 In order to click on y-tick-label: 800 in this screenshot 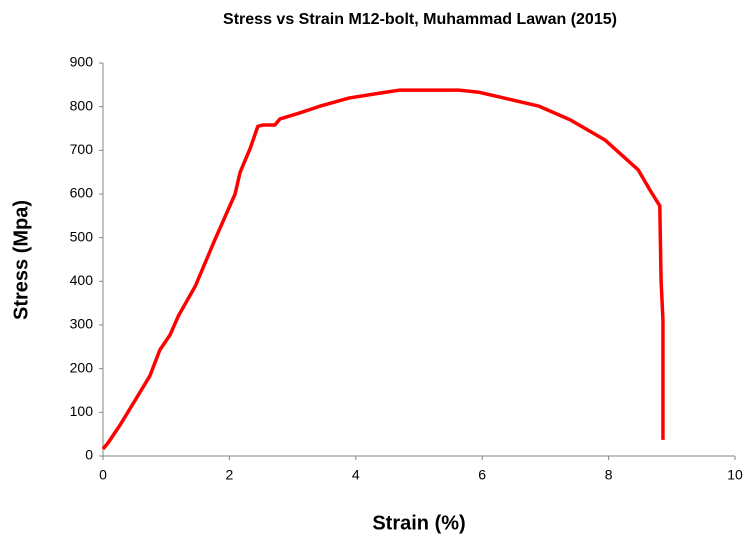, I will do `click(82, 105)`.